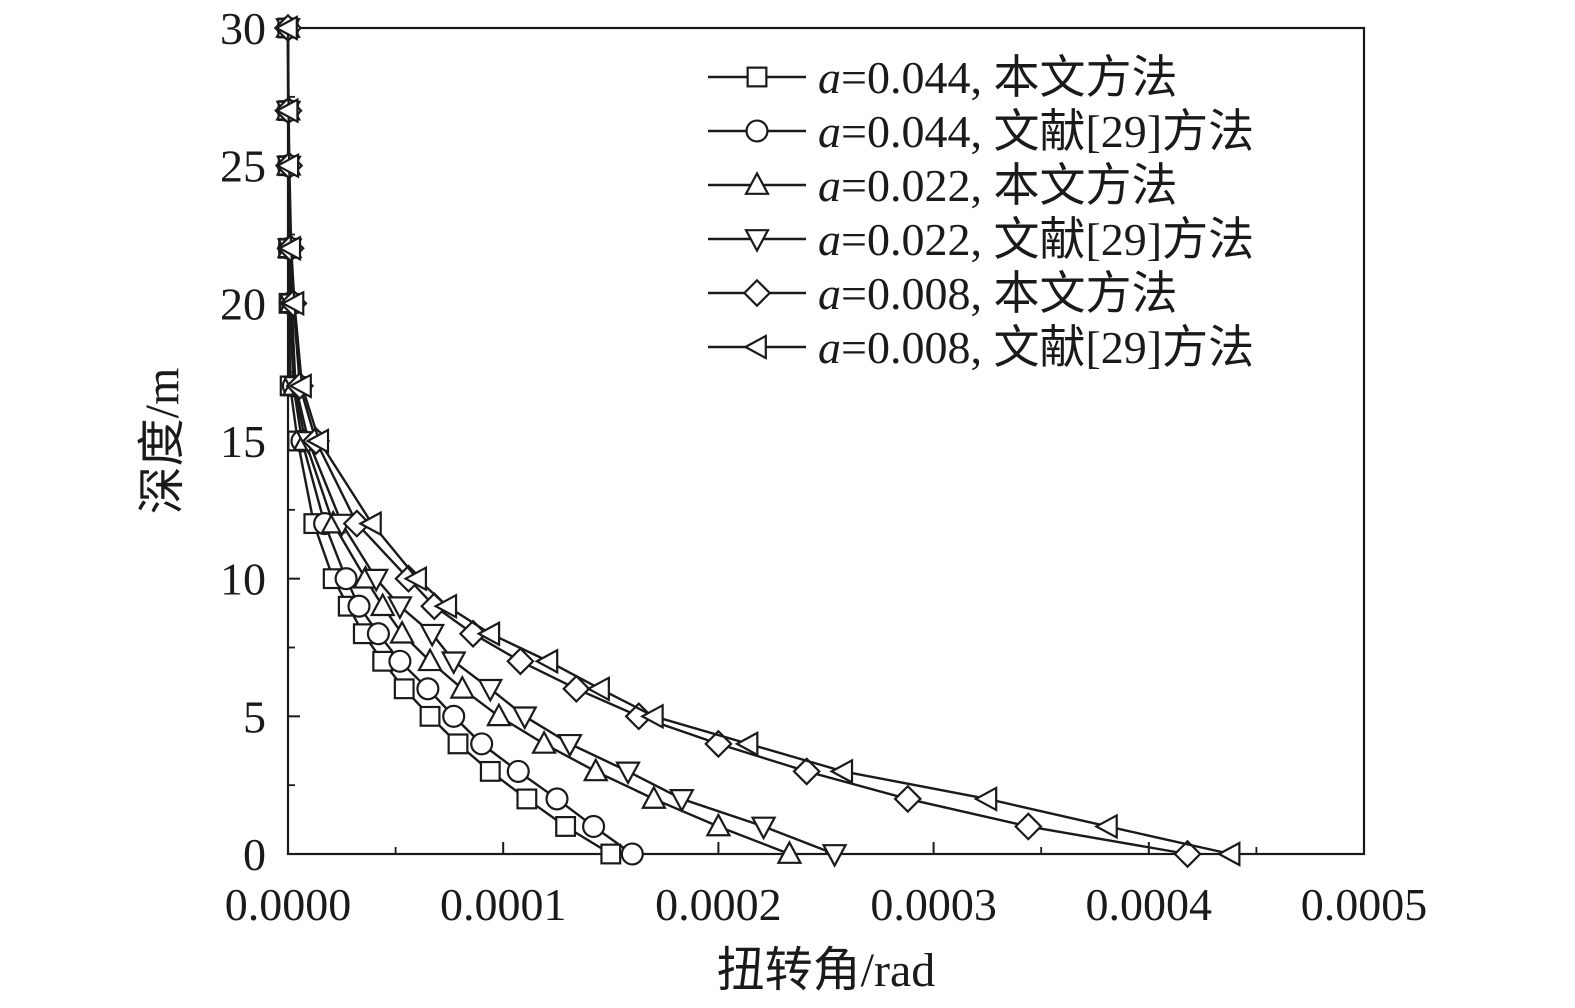 This screenshot has height=1008, width=1575. What do you see at coordinates (254, 716) in the screenshot?
I see `y-tick-label: 5` at bounding box center [254, 716].